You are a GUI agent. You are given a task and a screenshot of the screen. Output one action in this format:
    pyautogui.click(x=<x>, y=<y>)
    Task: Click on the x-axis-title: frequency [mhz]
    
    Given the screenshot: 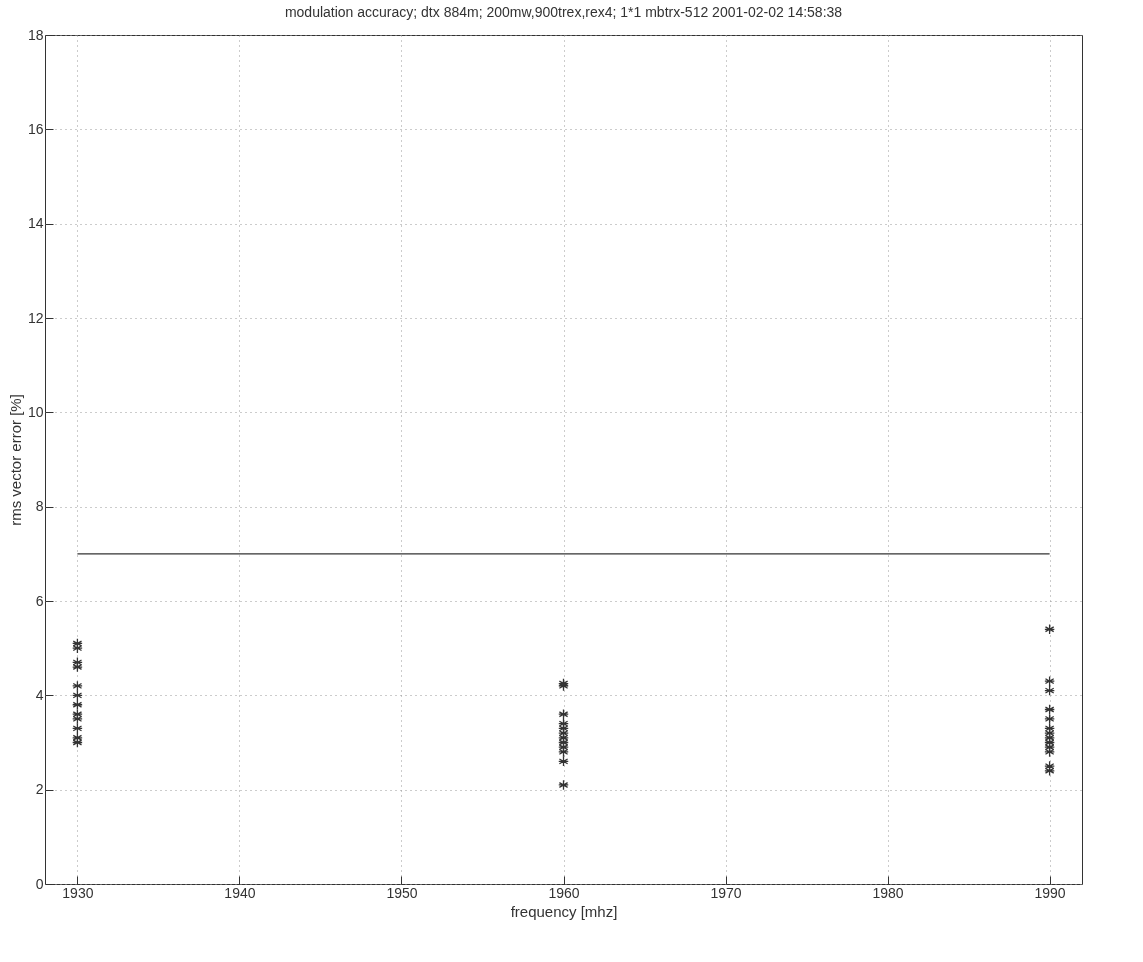 What is the action you would take?
    pyautogui.click(x=564, y=911)
    